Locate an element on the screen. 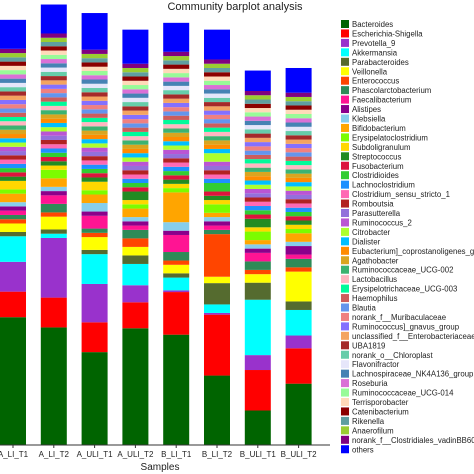 The image size is (474, 474). legend-label: Parasutterella is located at coordinates (376, 213).